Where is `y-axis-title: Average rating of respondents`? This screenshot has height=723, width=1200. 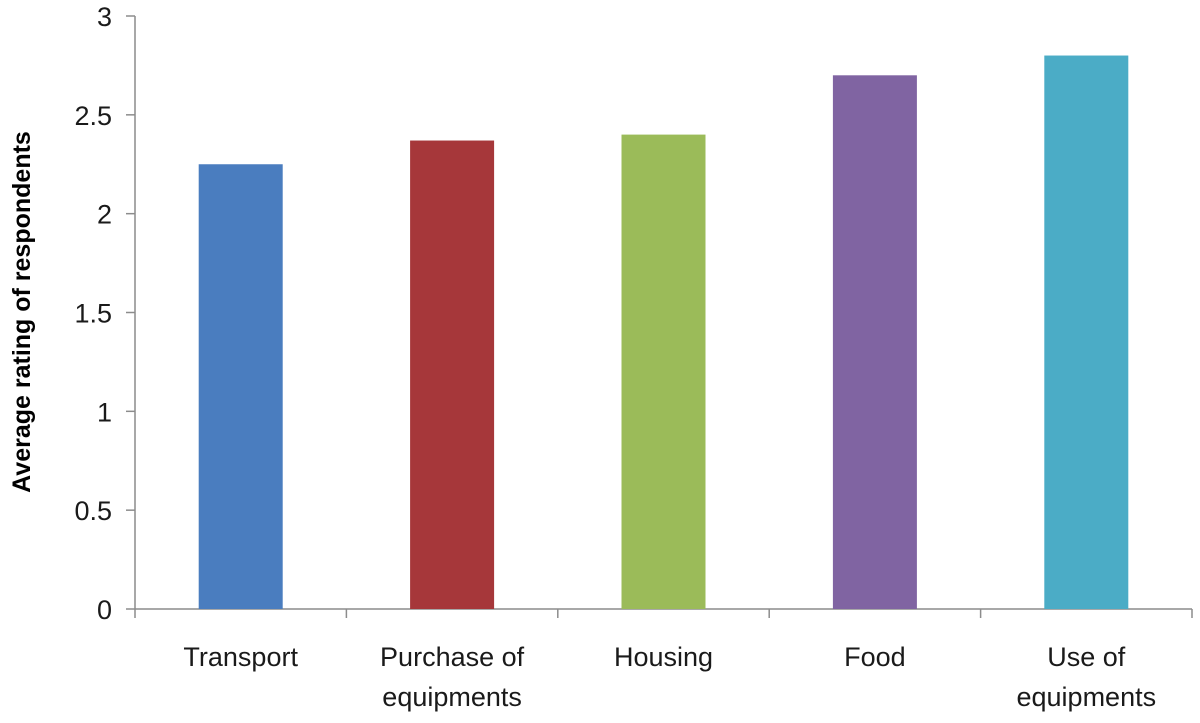
y-axis-title: Average rating of respondents is located at coordinates (22, 312).